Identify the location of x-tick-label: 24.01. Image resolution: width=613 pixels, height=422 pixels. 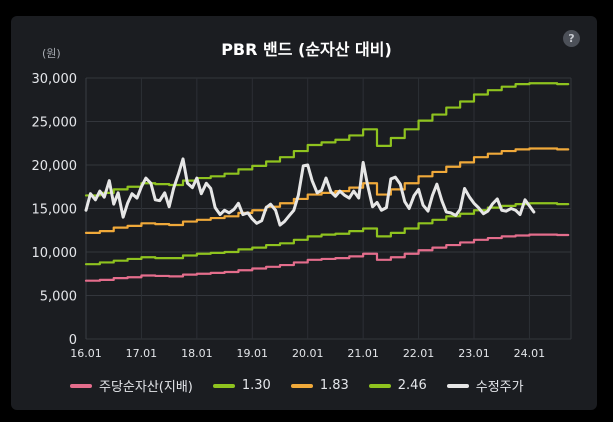
(530, 353).